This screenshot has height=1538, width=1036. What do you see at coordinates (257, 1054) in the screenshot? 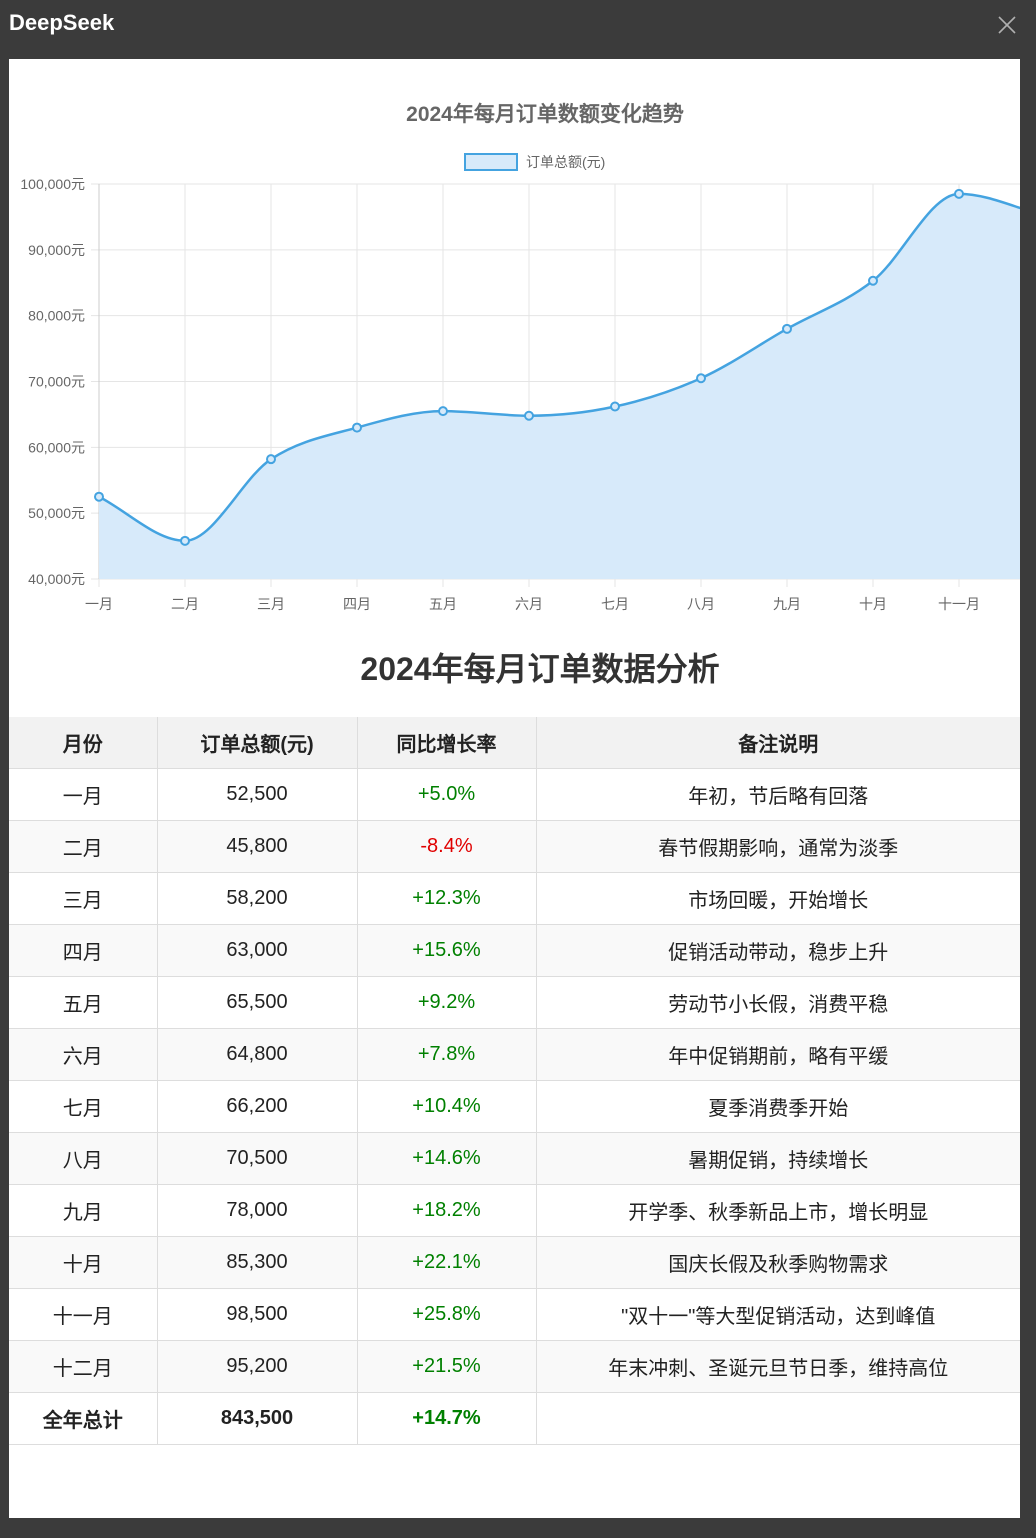
I see `amount-cell: 64,800` at bounding box center [257, 1054].